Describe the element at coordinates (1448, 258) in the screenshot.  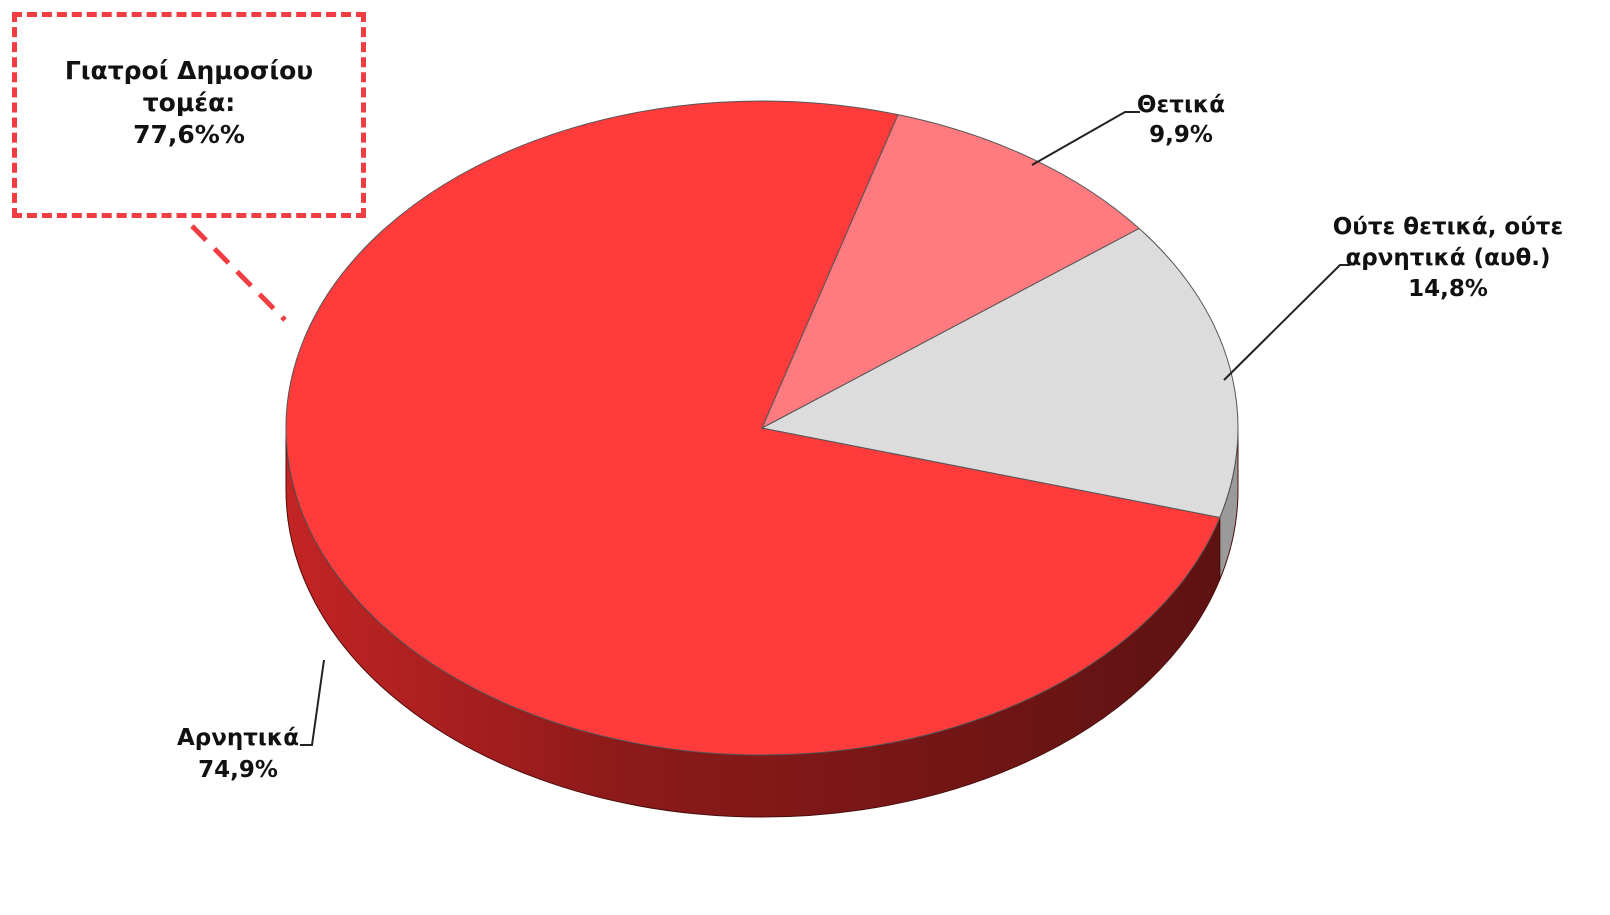
I see `label-neutral-name-line-2: αρνητικά (αυθ.)` at that location.